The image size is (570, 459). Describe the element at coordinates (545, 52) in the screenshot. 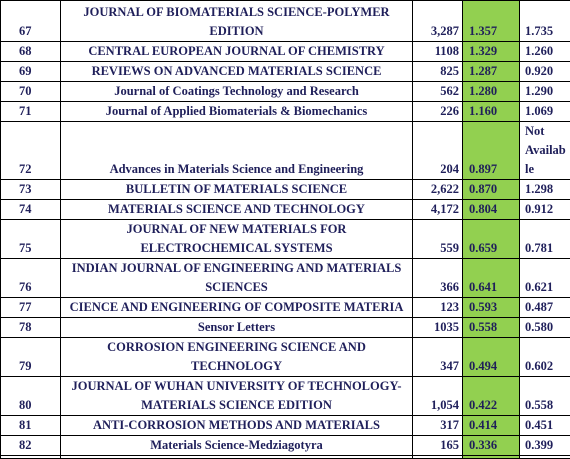

I see `five-year-impact: 1.260` at that location.